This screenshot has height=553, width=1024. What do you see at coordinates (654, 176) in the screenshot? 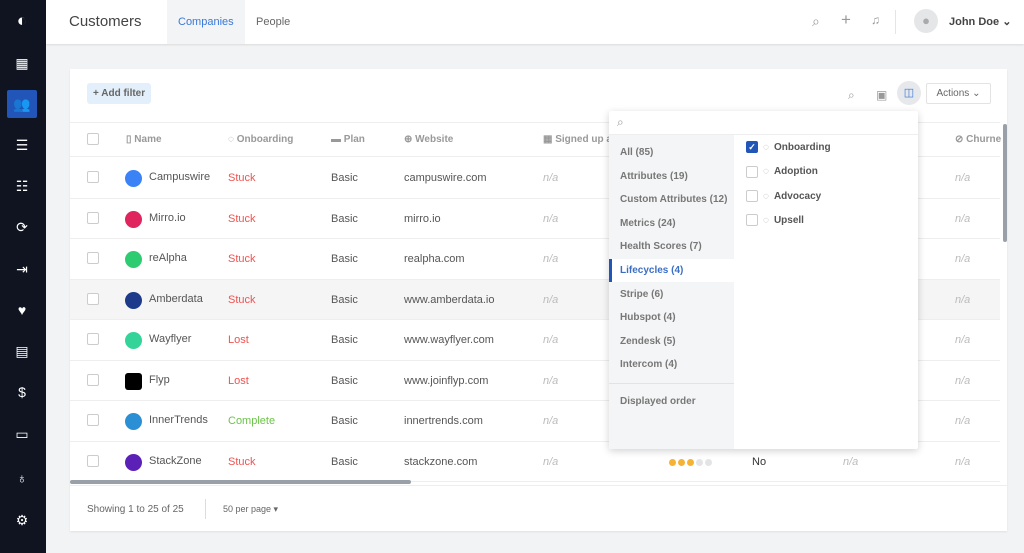
I see `column-category: Attributes (19)` at bounding box center [654, 176].